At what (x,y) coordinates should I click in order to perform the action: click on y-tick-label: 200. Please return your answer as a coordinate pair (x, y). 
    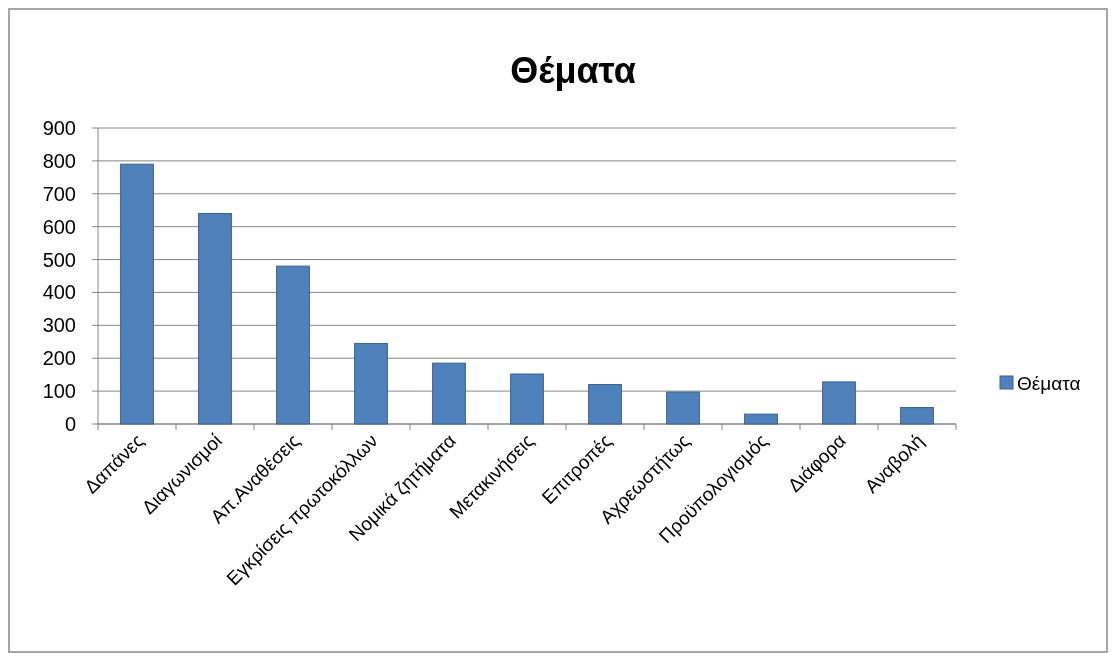
    Looking at the image, I should click on (59, 358).